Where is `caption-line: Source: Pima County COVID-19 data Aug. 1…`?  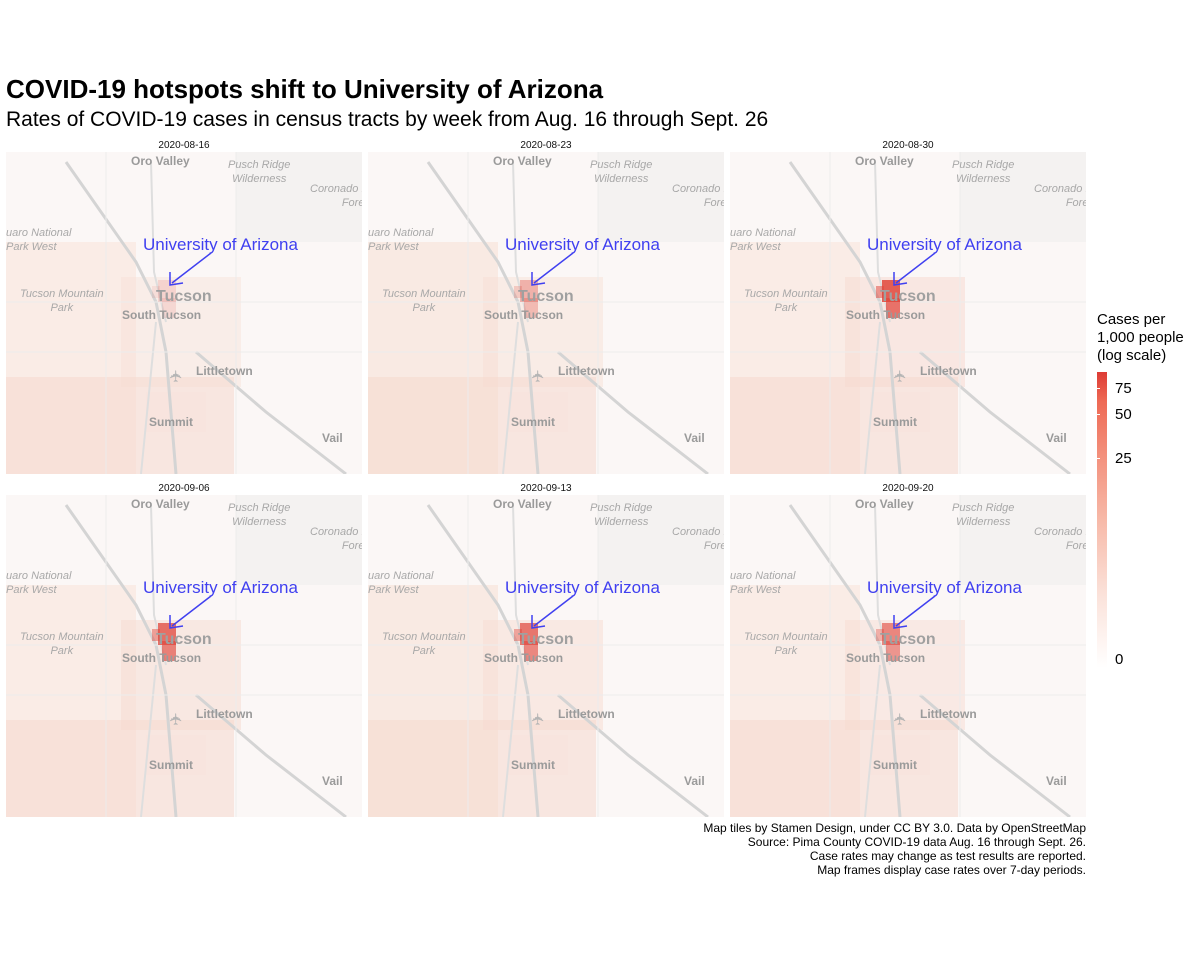 caption-line: Source: Pima County COVID-19 data Aug. 1… is located at coordinates (916, 842).